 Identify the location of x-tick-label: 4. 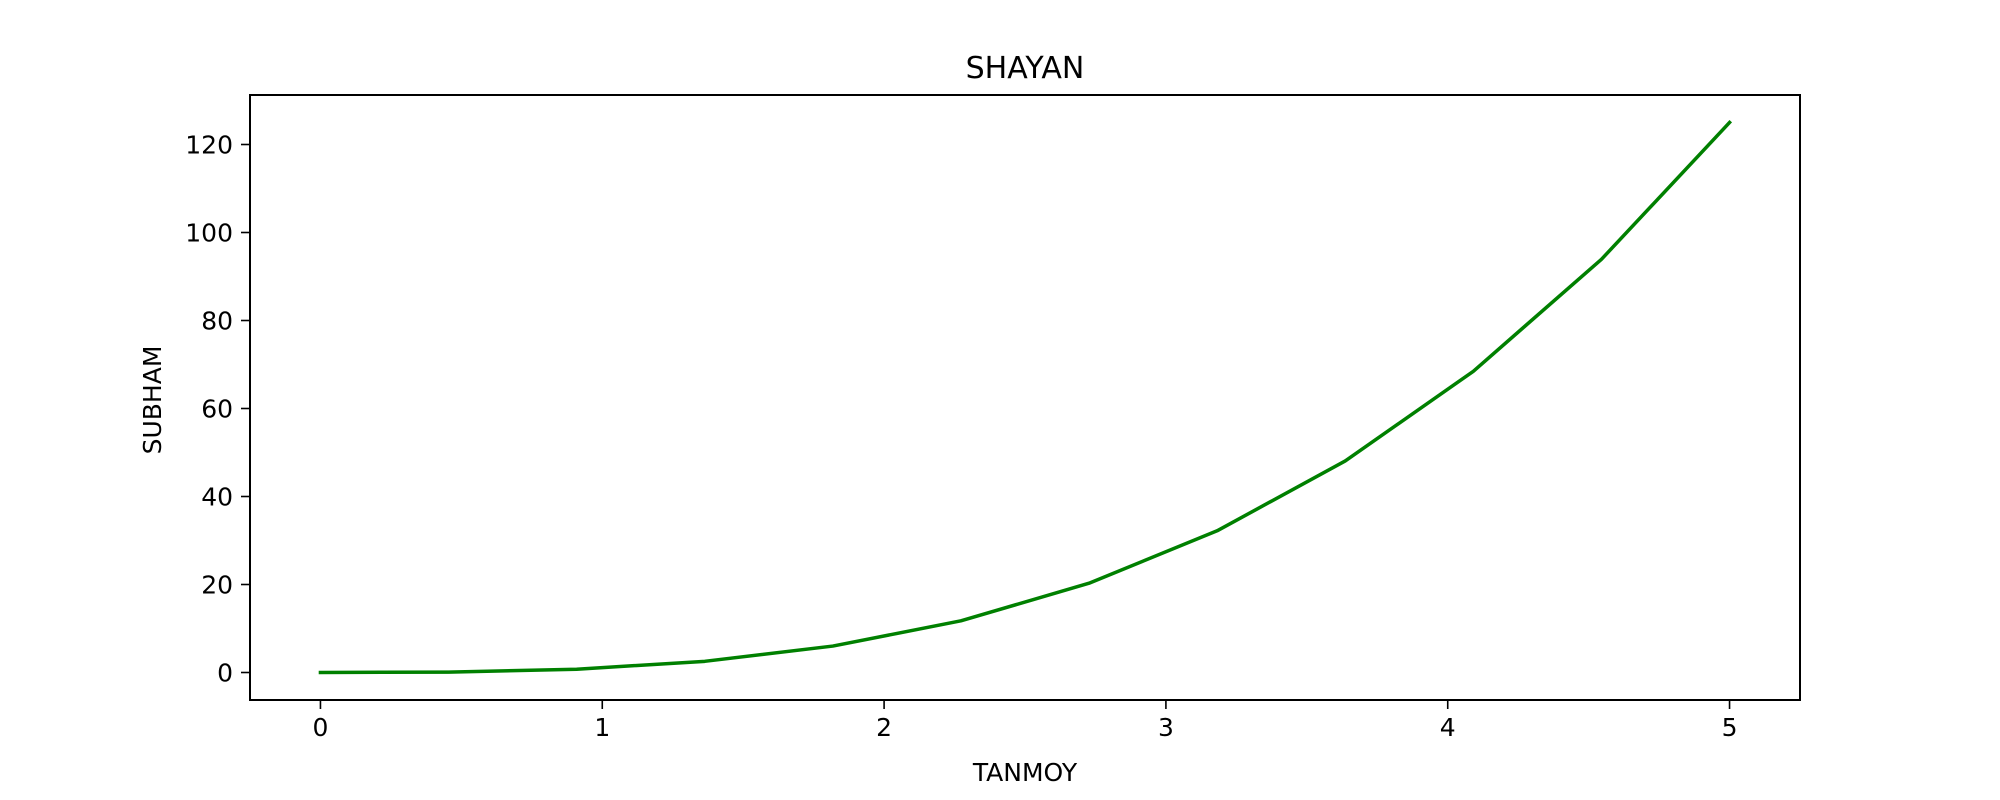
(1448, 727).